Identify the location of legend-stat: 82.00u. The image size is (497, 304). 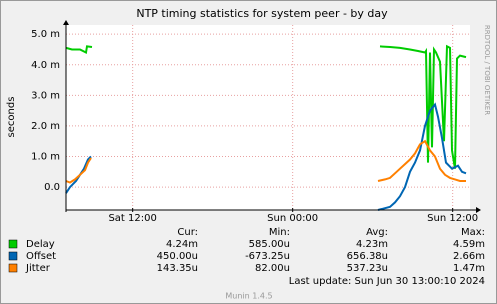
(272, 268).